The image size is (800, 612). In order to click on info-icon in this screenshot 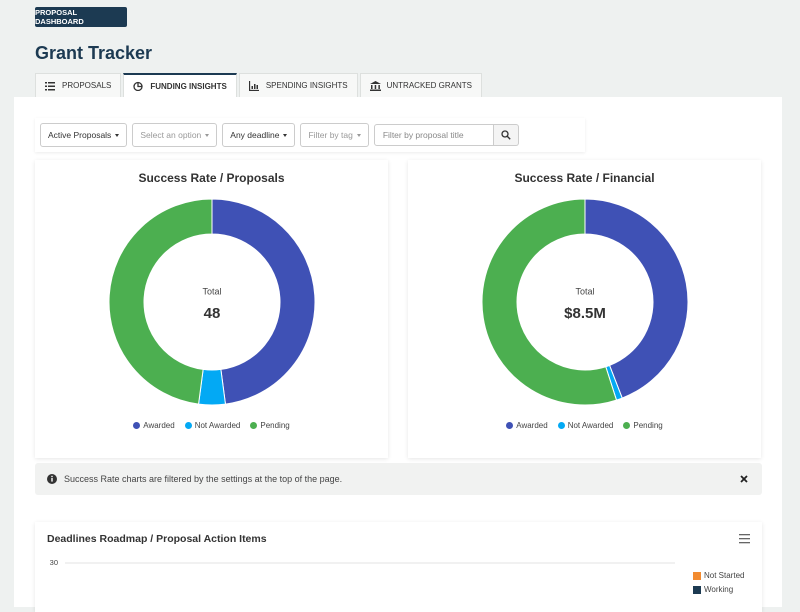, I will do `click(52, 479)`.